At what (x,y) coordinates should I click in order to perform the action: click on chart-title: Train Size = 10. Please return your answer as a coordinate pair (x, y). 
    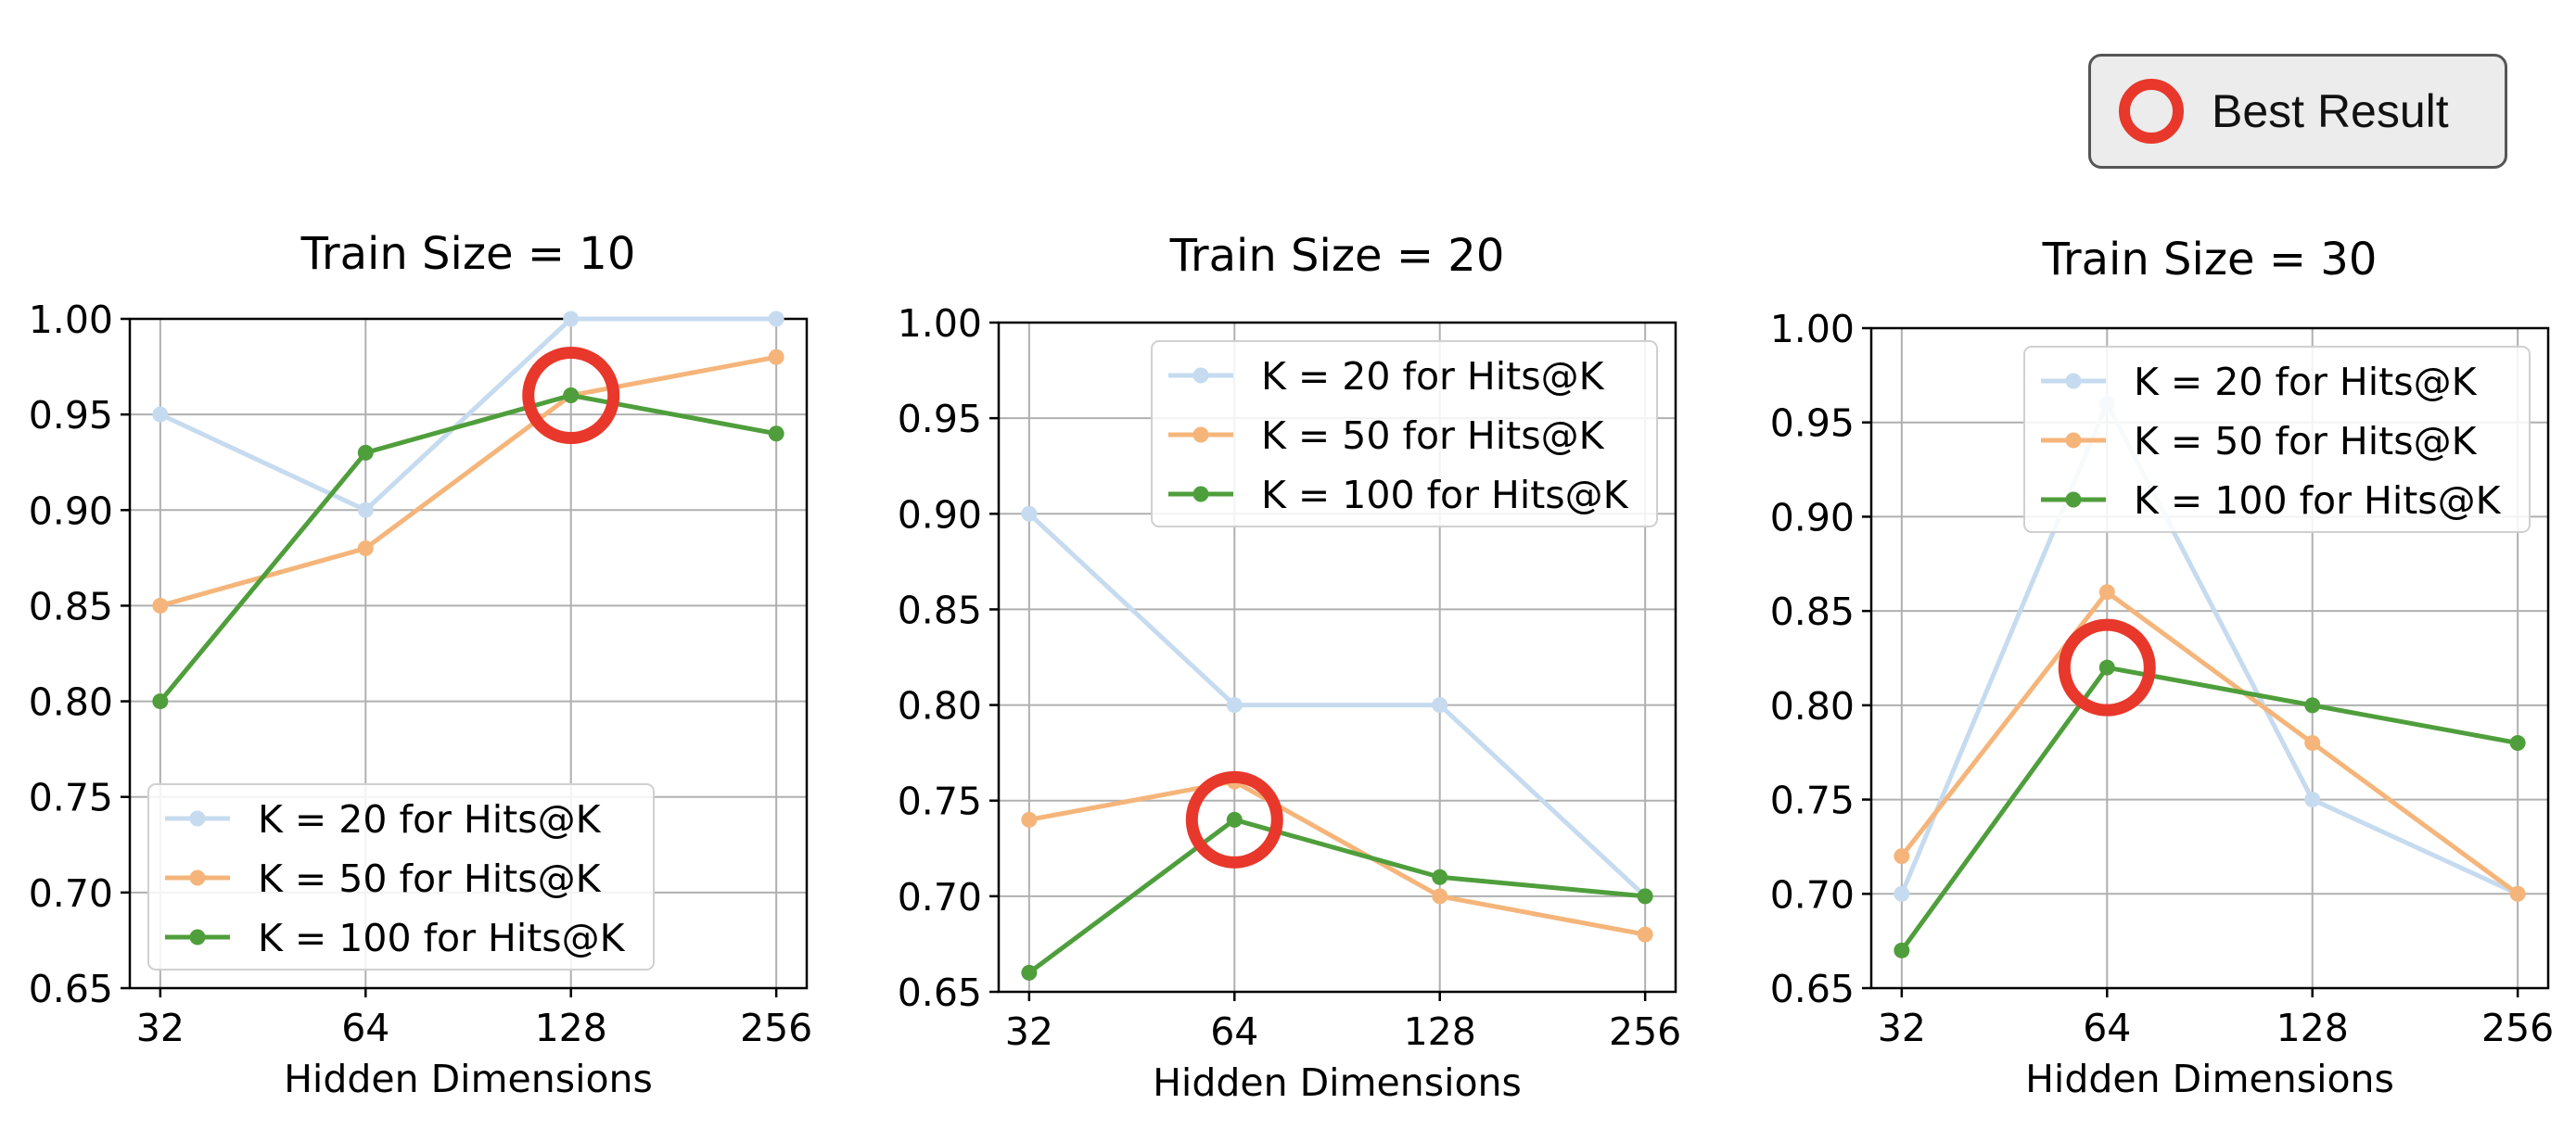
    Looking at the image, I should click on (468, 254).